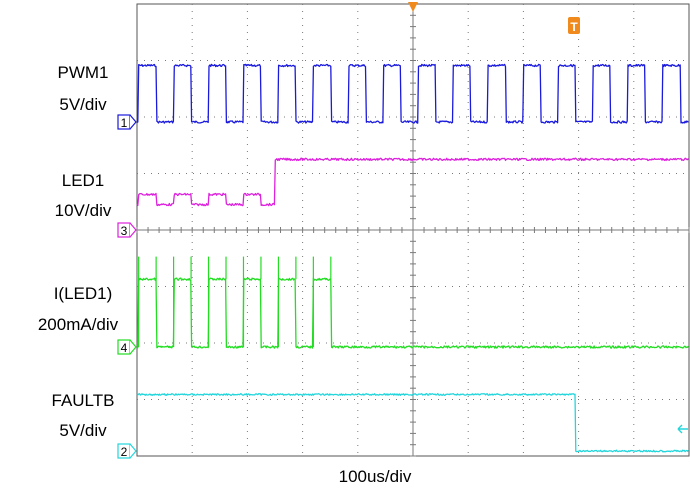 The height and width of the screenshot is (491, 690). What do you see at coordinates (682, 429) in the screenshot?
I see `offscreen-arrow-icon` at bounding box center [682, 429].